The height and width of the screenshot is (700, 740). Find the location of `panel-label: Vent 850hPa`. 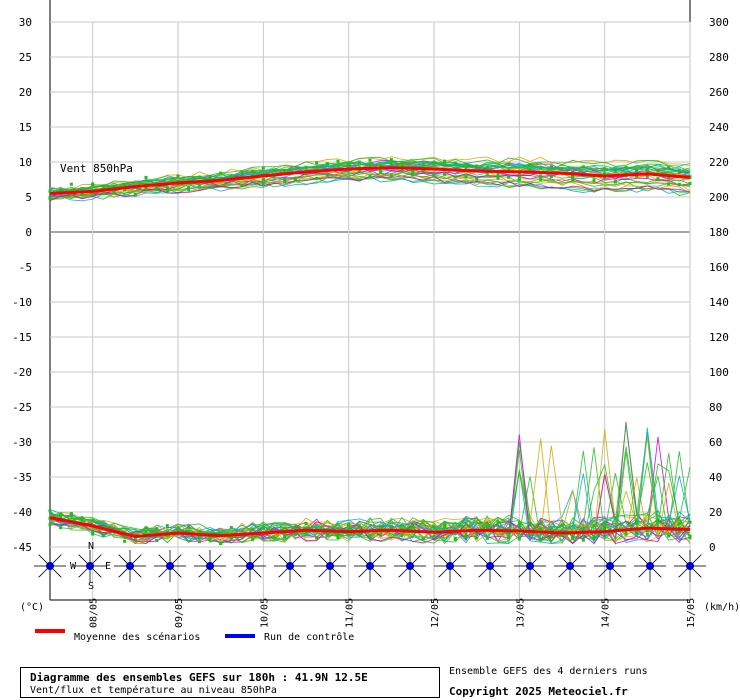

panel-label: Vent 850hPa is located at coordinates (96, 168).